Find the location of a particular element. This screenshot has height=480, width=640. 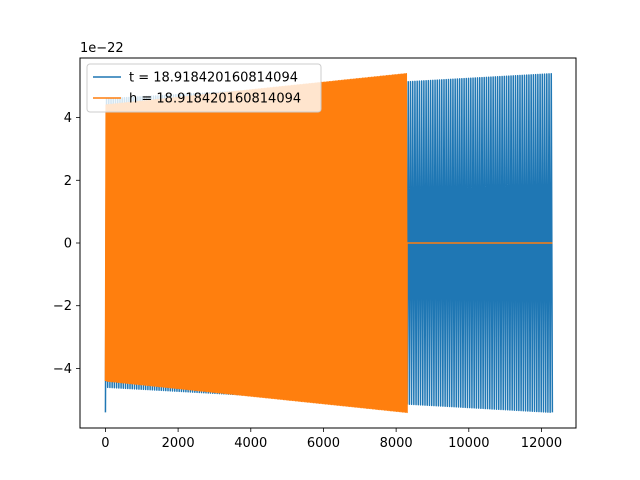

legend-box is located at coordinates (204, 88).